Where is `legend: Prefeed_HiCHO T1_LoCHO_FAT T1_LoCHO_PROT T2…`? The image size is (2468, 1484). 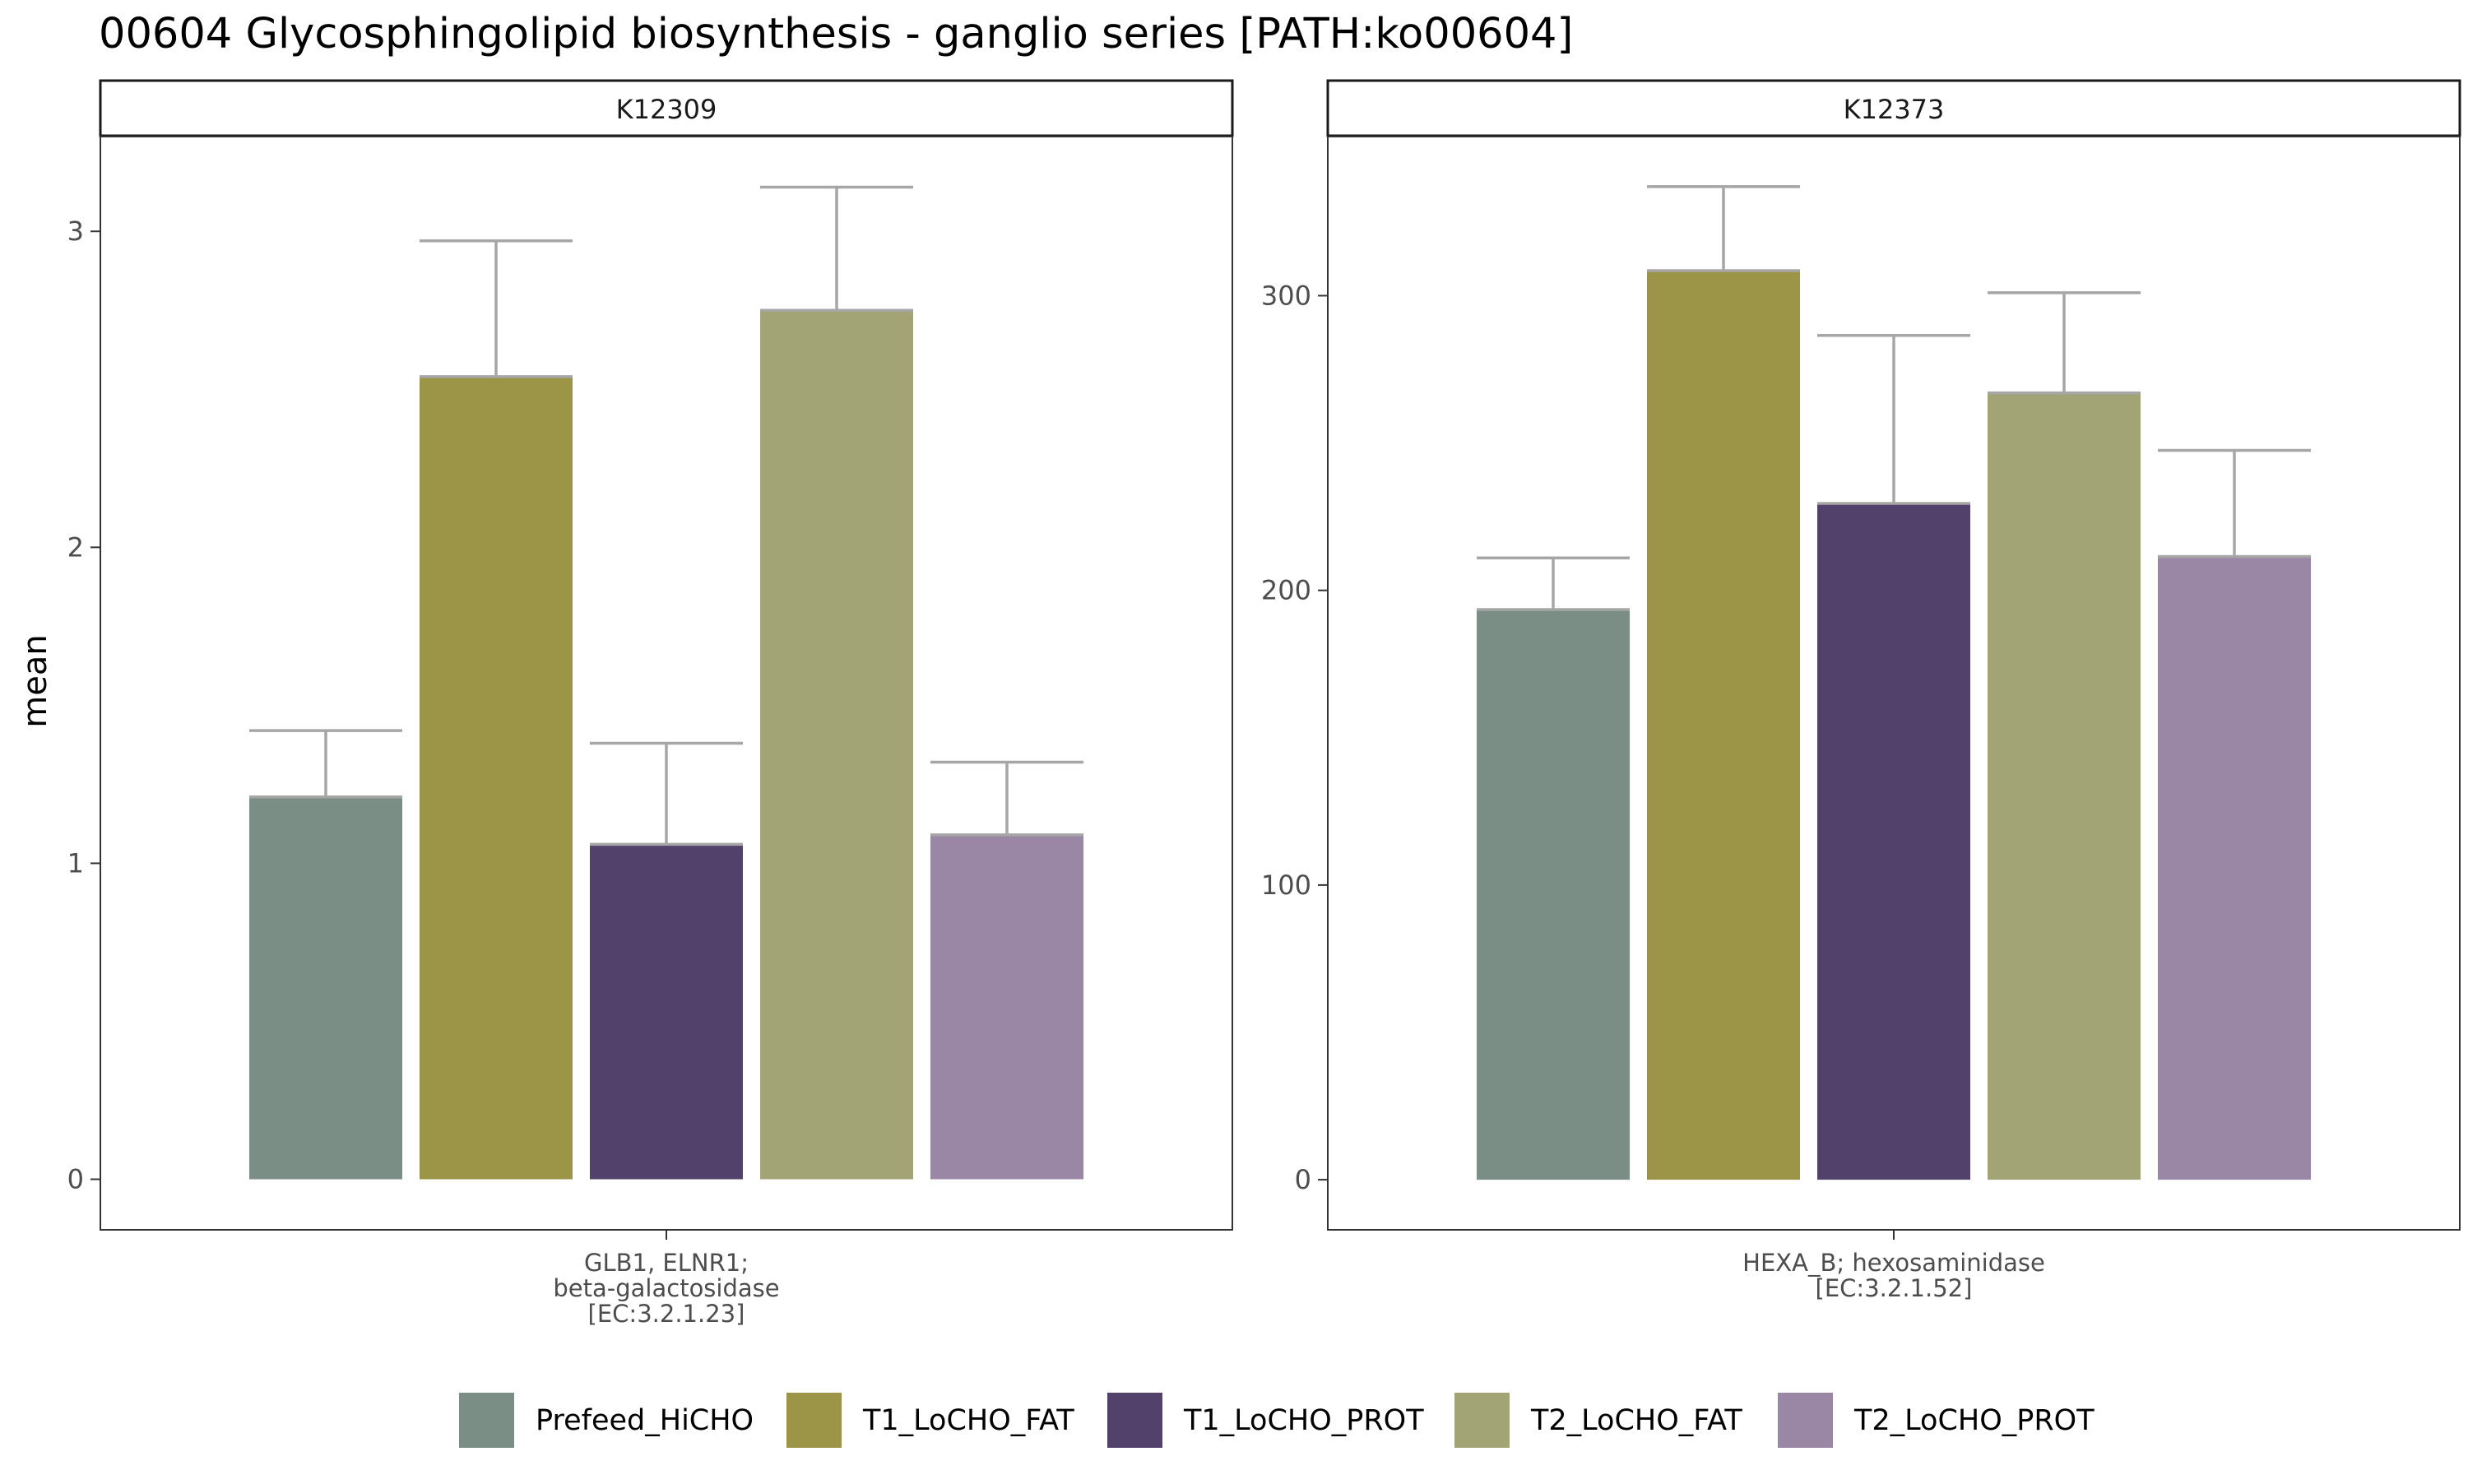
legend: Prefeed_HiCHO T1_LoCHO_FAT T1_LoCHO_PROT T2… is located at coordinates (1277, 1420).